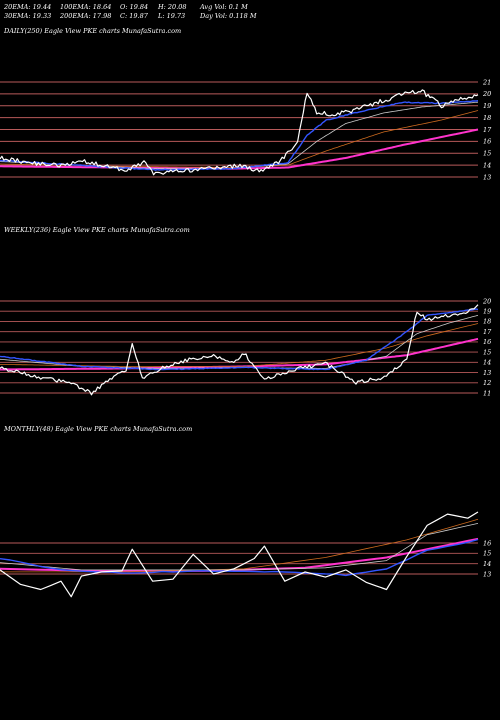 This screenshot has height=720, width=500. Describe the element at coordinates (487, 393) in the screenshot. I see `weekly-y-tick-label: 11` at that location.